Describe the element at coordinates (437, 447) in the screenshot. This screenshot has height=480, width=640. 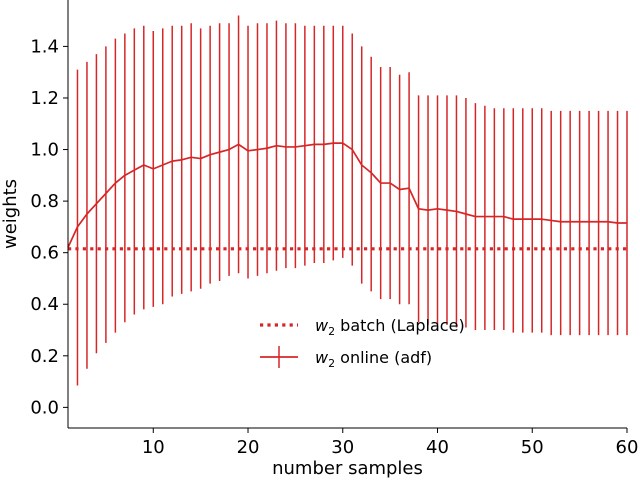
I see `x-tick-label: 40` at that location.